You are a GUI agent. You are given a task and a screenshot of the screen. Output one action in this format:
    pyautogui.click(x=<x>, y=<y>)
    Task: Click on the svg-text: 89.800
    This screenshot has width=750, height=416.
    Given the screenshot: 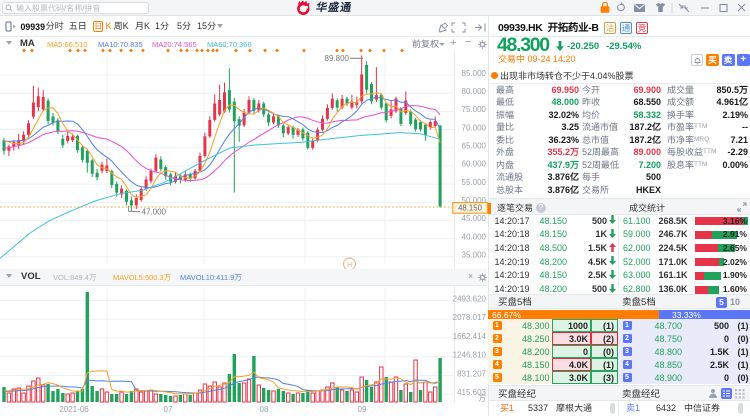 What is the action you would take?
    pyautogui.click(x=337, y=58)
    